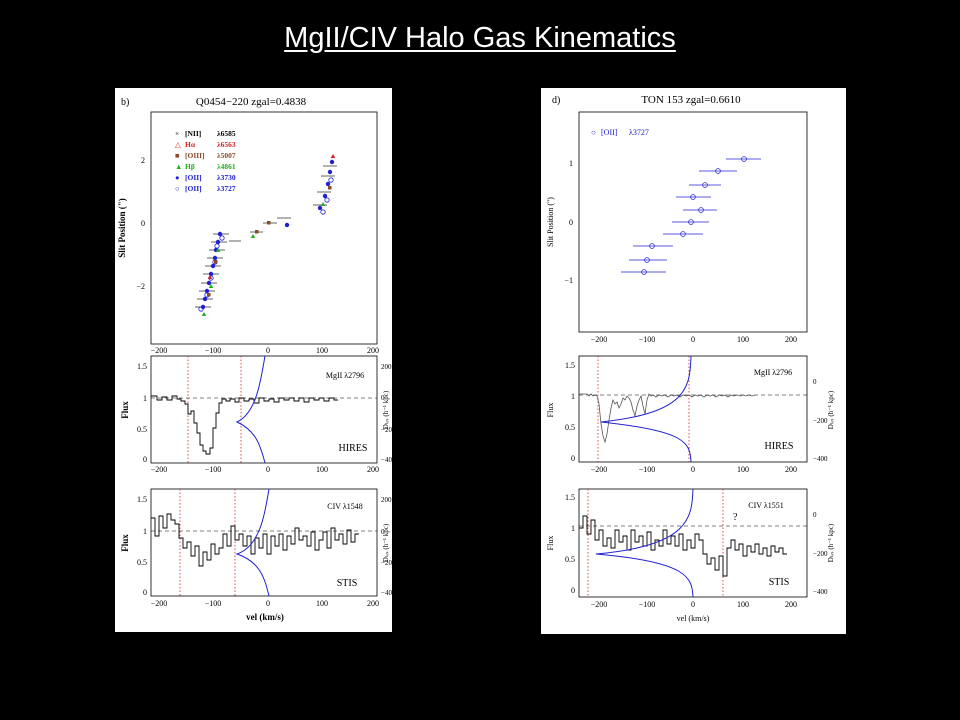 The width and height of the screenshot is (960, 720). I want to click on legend-ion: [OIII], so click(195, 155).